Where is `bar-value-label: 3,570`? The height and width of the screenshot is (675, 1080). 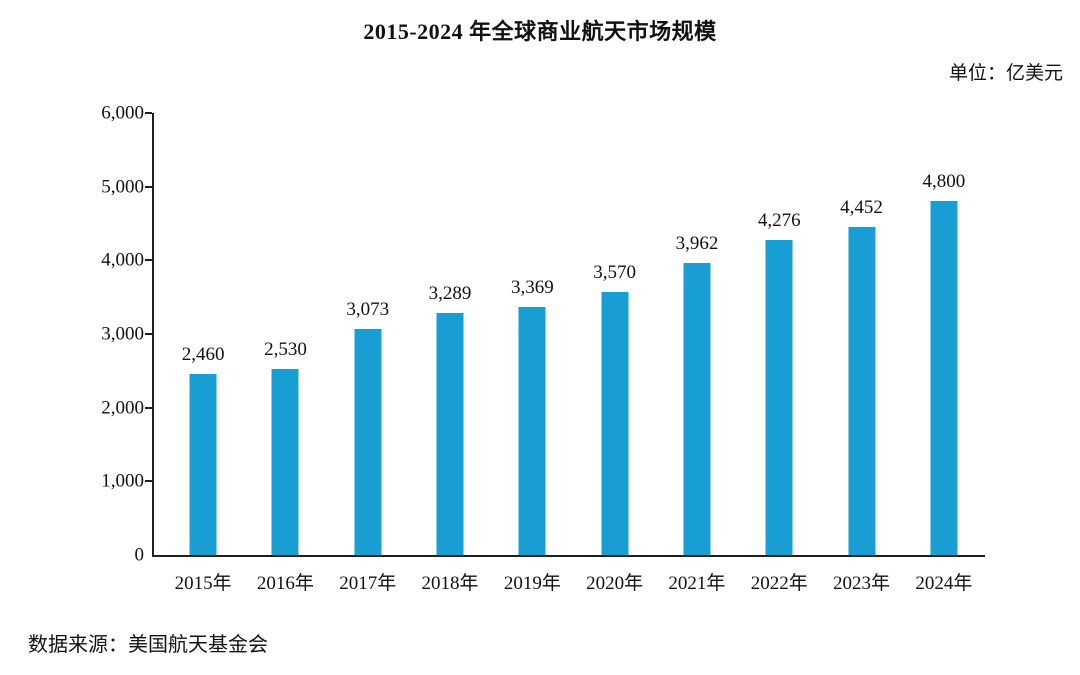
bar-value-label: 3,570 is located at coordinates (615, 273).